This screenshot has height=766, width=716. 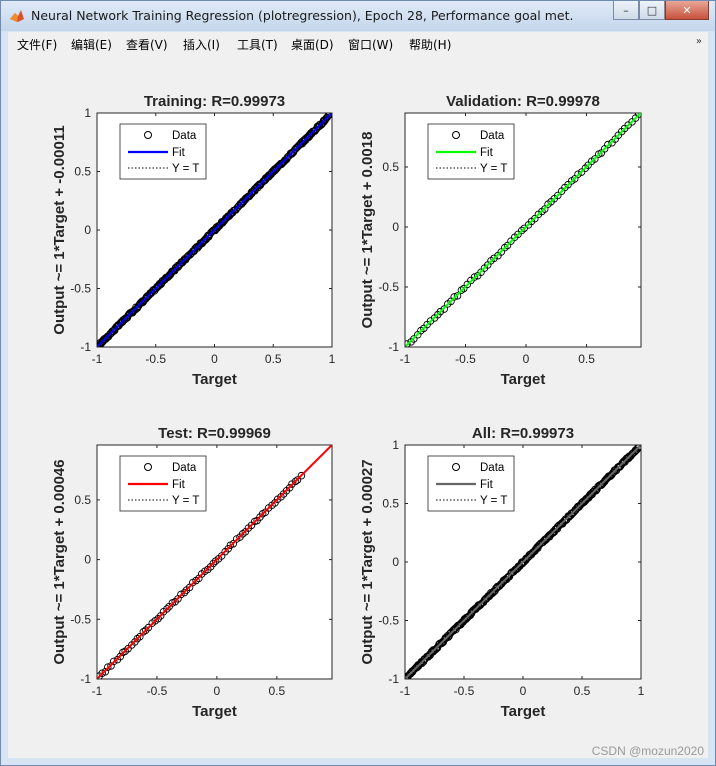 What do you see at coordinates (430, 45) in the screenshot?
I see `menu-help: 帮助(H)` at bounding box center [430, 45].